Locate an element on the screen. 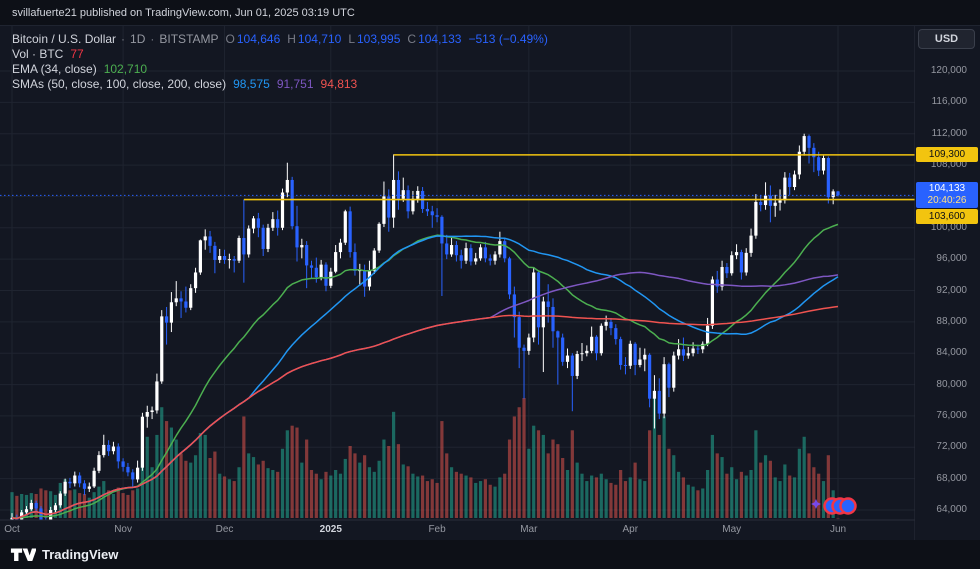  time-axis-label: Feb is located at coordinates (437, 529).